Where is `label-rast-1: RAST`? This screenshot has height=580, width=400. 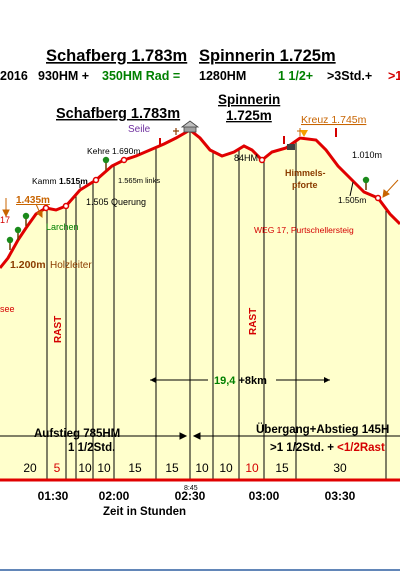
label-rast-1: RAST is located at coordinates (58, 329).